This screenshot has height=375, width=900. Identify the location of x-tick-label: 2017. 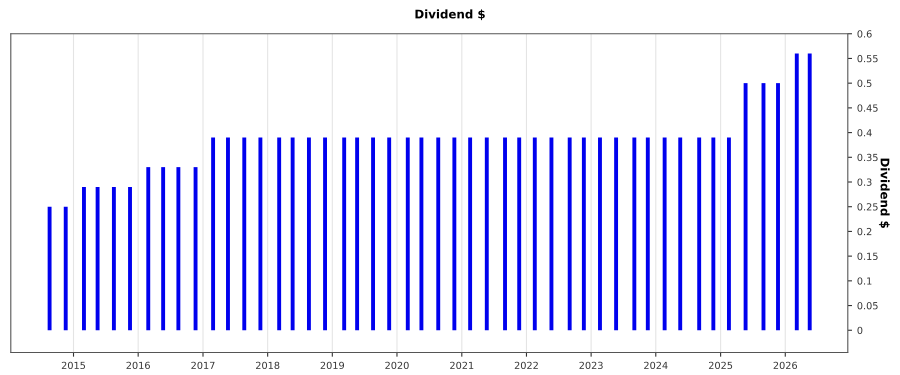
(203, 366).